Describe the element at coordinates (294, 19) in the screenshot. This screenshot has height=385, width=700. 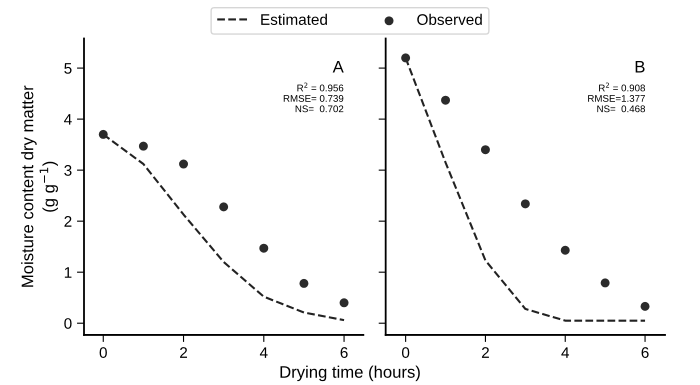
I see `legend-label: Estimated` at that location.